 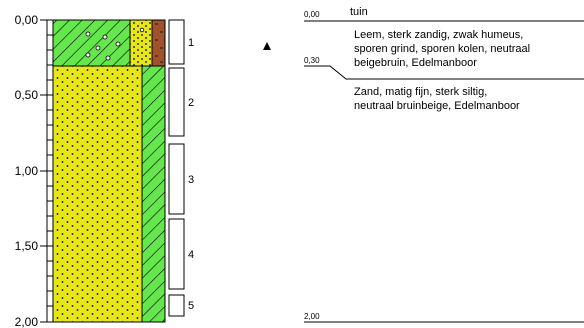 What do you see at coordinates (442, 49) in the screenshot?
I see `desc-layer1-line2: sporen grind, sporen kolen, neutraal` at bounding box center [442, 49].